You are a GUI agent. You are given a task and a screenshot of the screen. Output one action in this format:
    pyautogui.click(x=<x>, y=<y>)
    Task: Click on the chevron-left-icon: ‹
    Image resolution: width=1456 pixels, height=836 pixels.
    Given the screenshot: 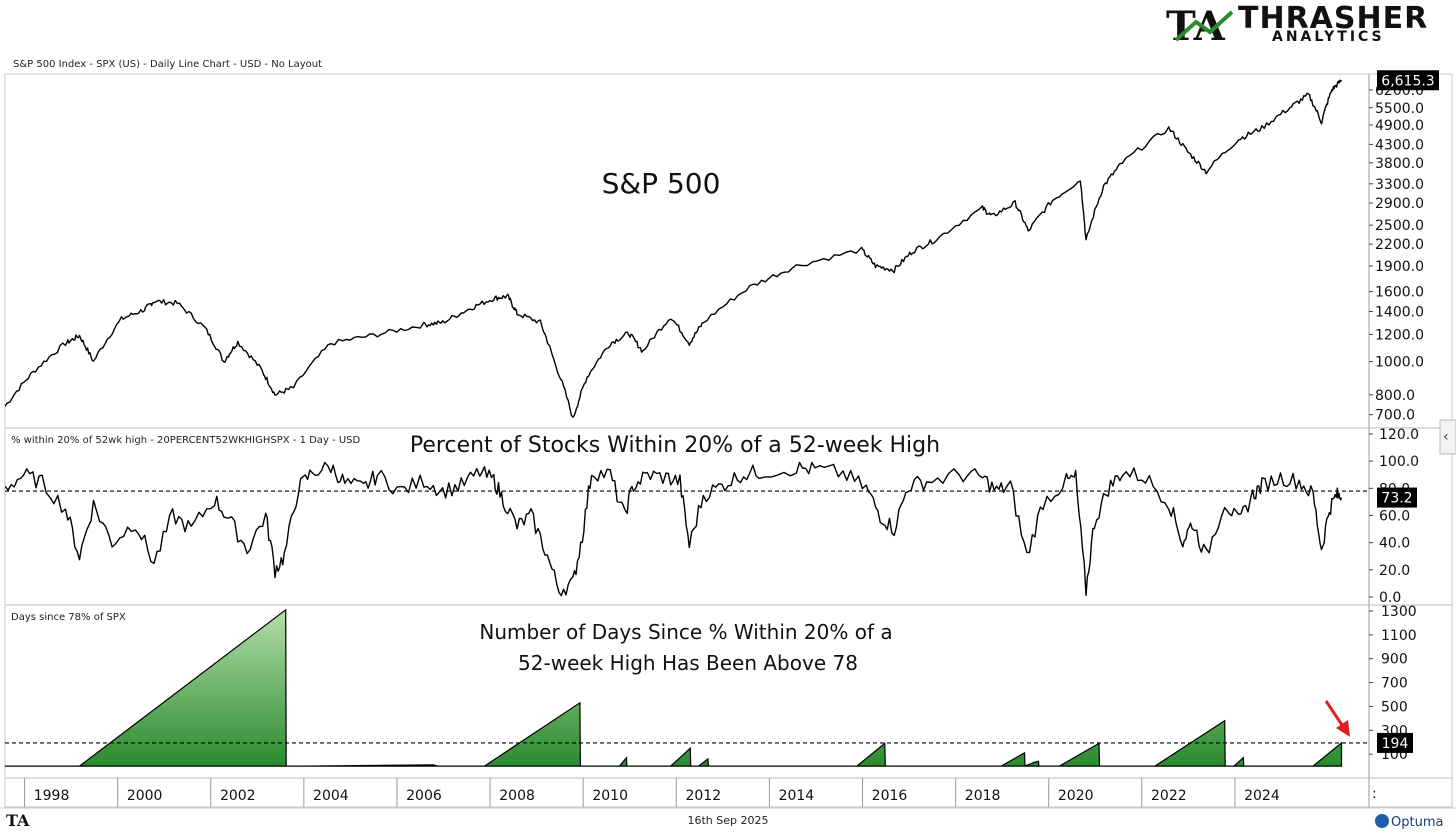 What is the action you would take?
    pyautogui.click(x=1446, y=437)
    